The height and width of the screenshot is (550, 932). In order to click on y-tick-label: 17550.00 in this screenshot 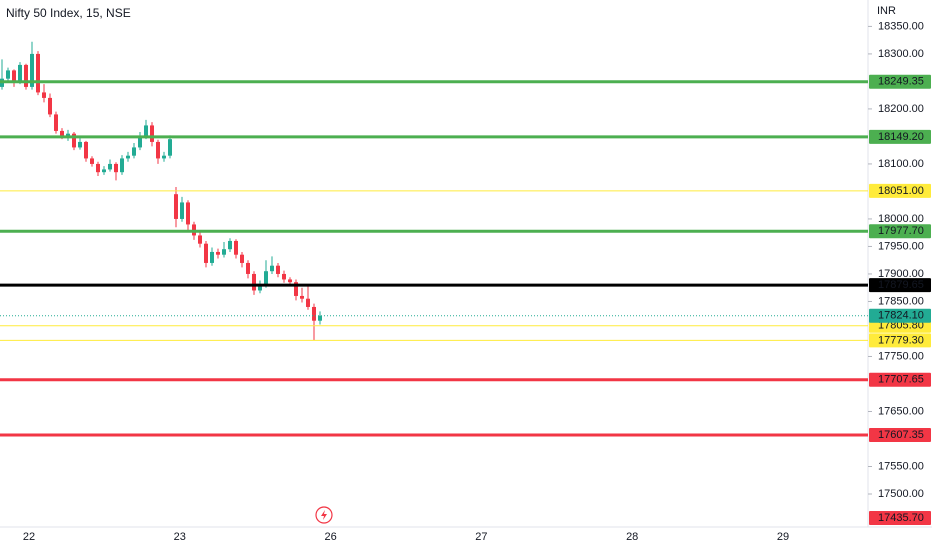, I will do `click(901, 466)`.